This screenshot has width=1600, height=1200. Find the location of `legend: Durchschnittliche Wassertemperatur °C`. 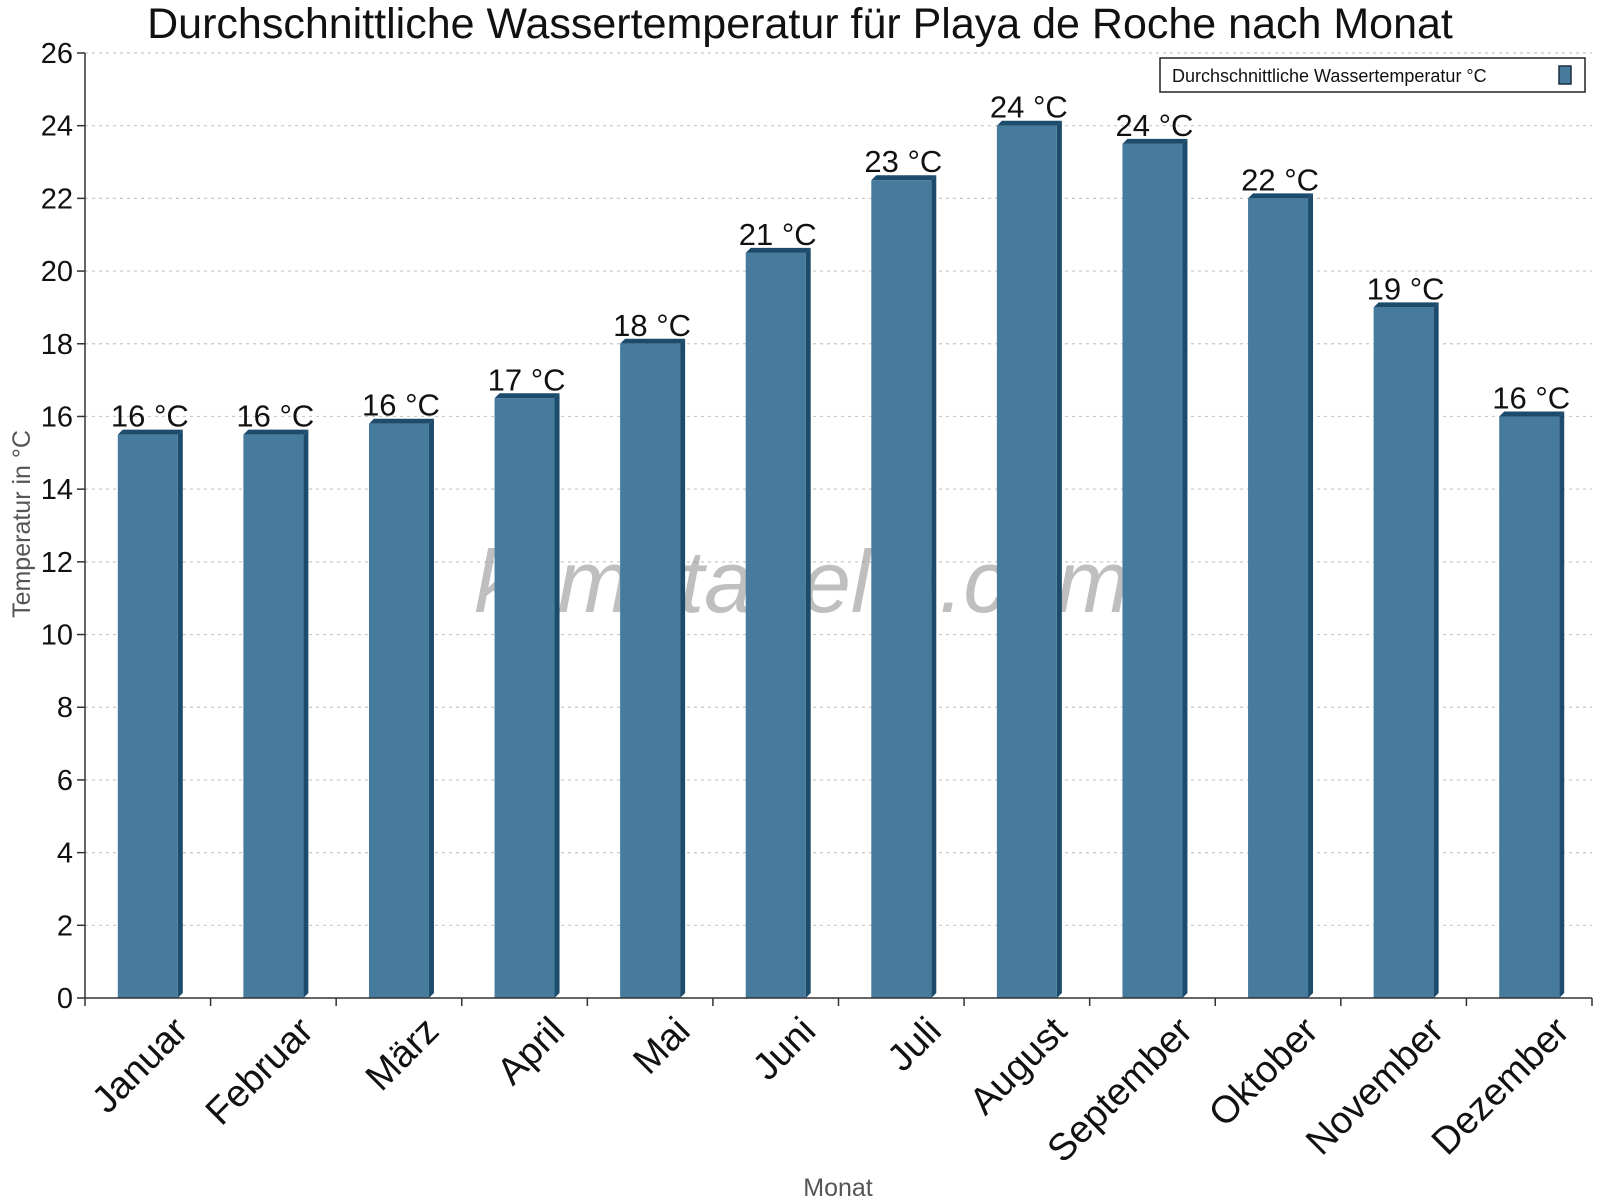

legend: Durchschnittliche Wassertemperatur °C is located at coordinates (1372, 75).